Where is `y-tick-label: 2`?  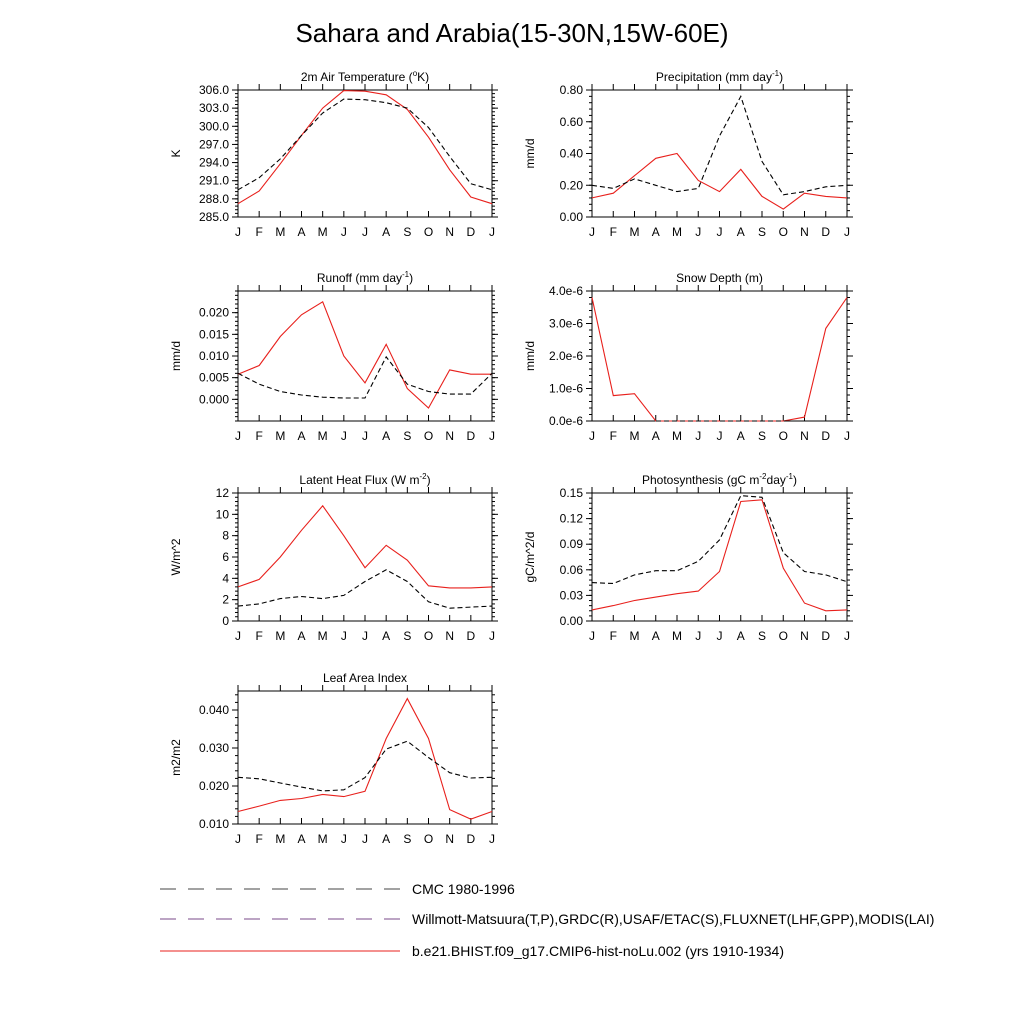 y-tick-label: 2 is located at coordinates (225, 600).